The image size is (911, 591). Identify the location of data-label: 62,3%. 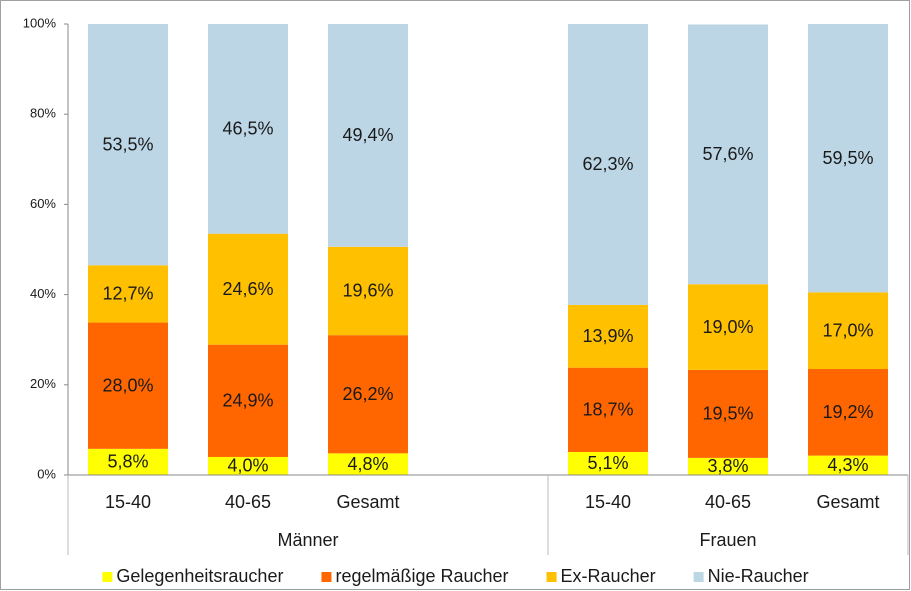
(607, 164).